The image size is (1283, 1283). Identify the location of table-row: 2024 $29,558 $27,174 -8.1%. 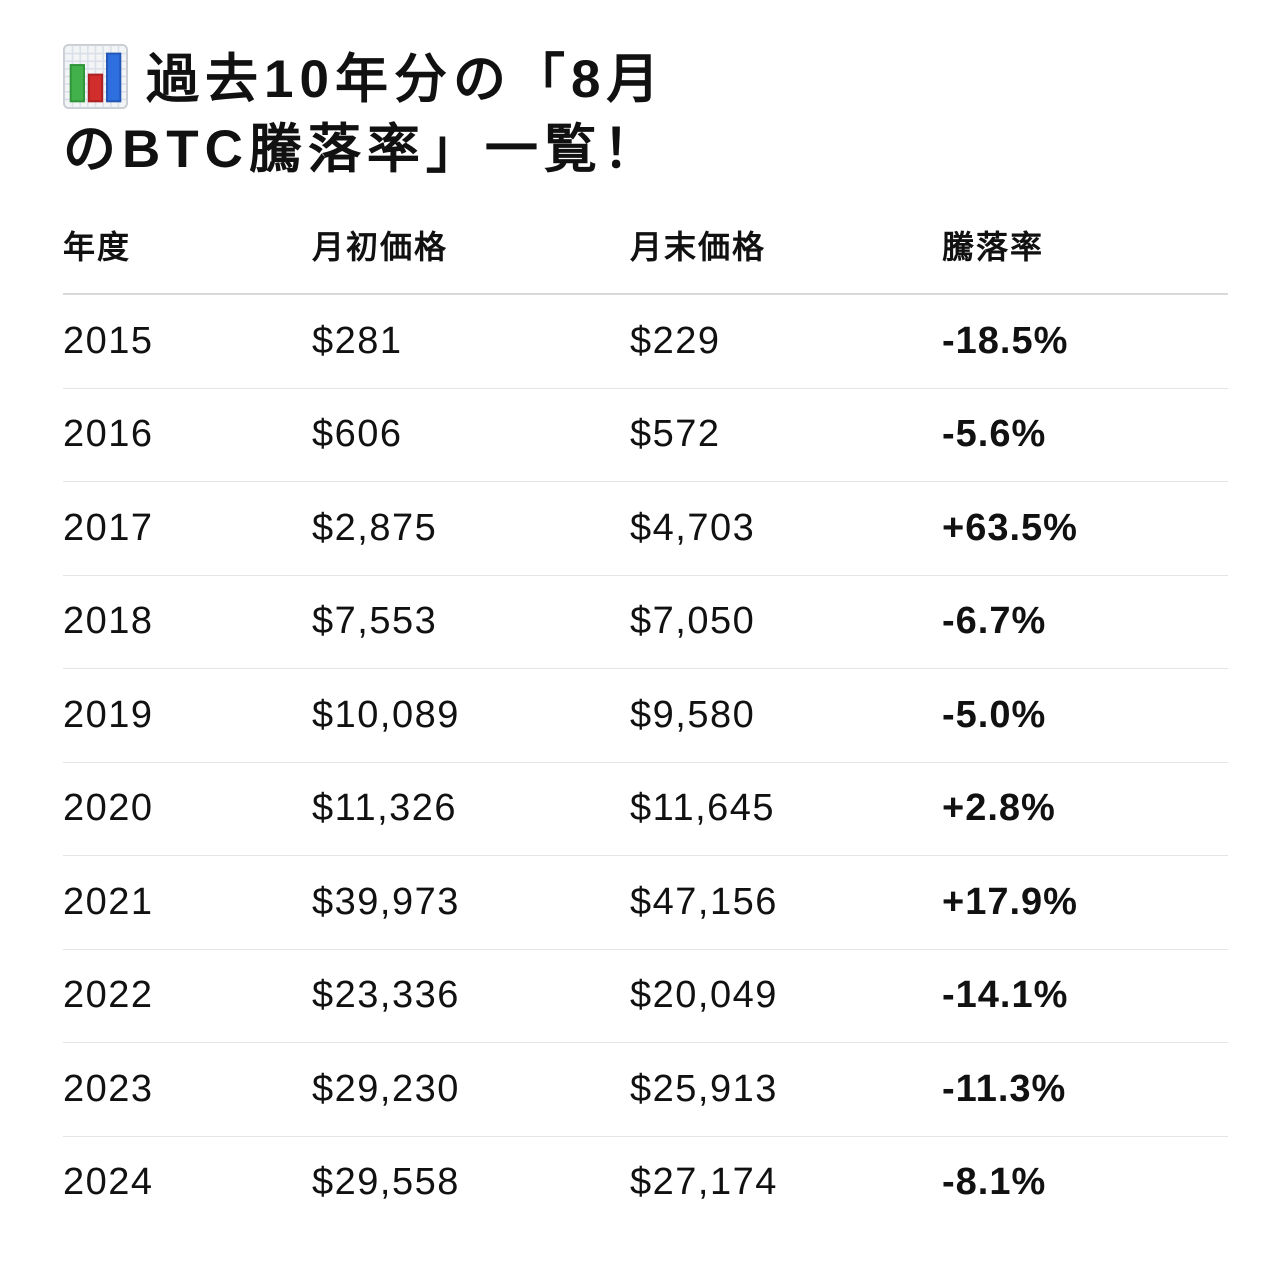
(645, 1183).